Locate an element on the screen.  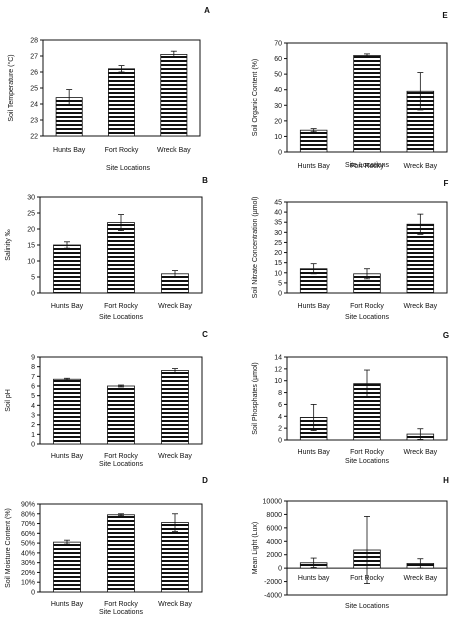
y-tick-label: 10% is located at coordinates (28, 583).